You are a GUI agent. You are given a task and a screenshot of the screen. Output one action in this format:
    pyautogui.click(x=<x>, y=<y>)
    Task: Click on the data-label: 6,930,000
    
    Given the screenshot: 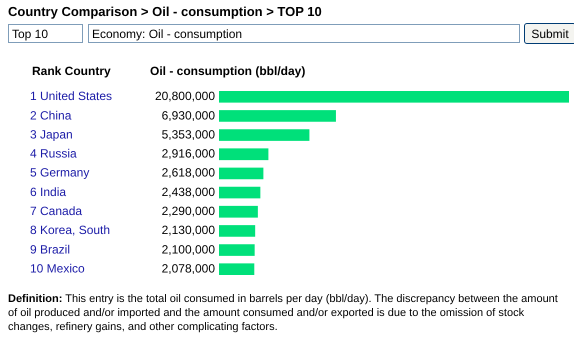 What is the action you would take?
    pyautogui.click(x=189, y=115)
    